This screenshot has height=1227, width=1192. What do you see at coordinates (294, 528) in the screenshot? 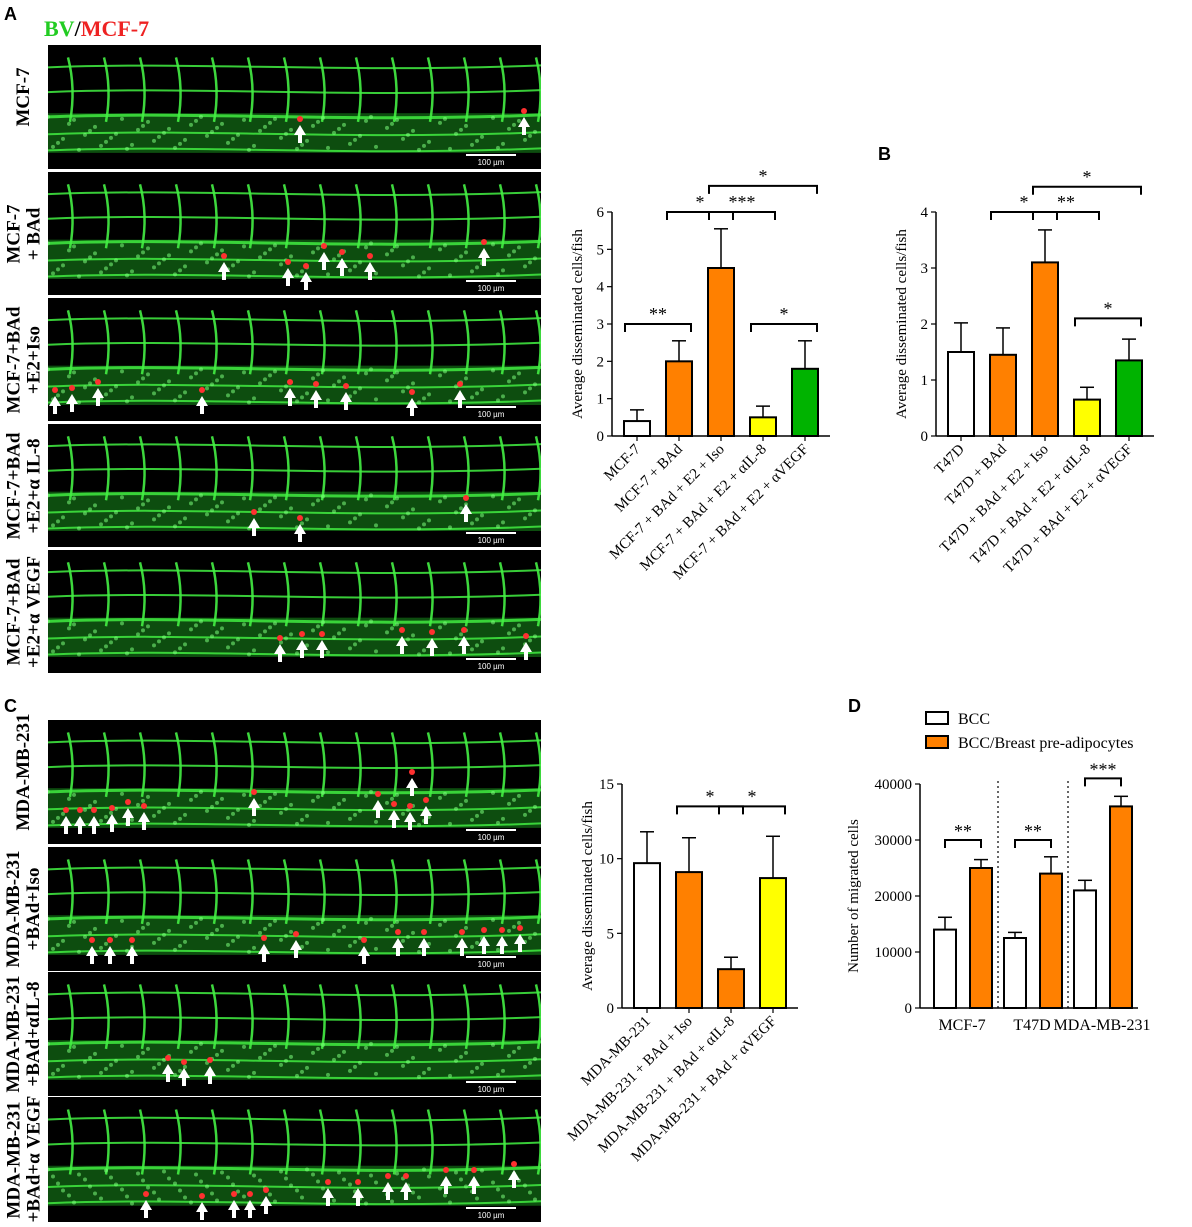
I see `horizontal-vessel` at bounding box center [294, 528].